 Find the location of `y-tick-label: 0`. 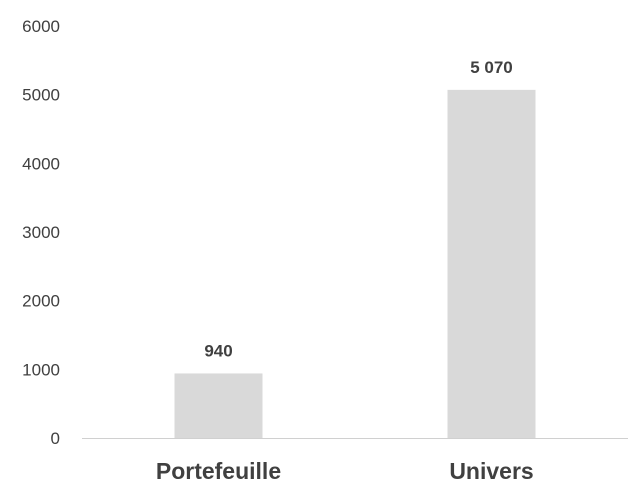

y-tick-label: 0 is located at coordinates (55, 438).